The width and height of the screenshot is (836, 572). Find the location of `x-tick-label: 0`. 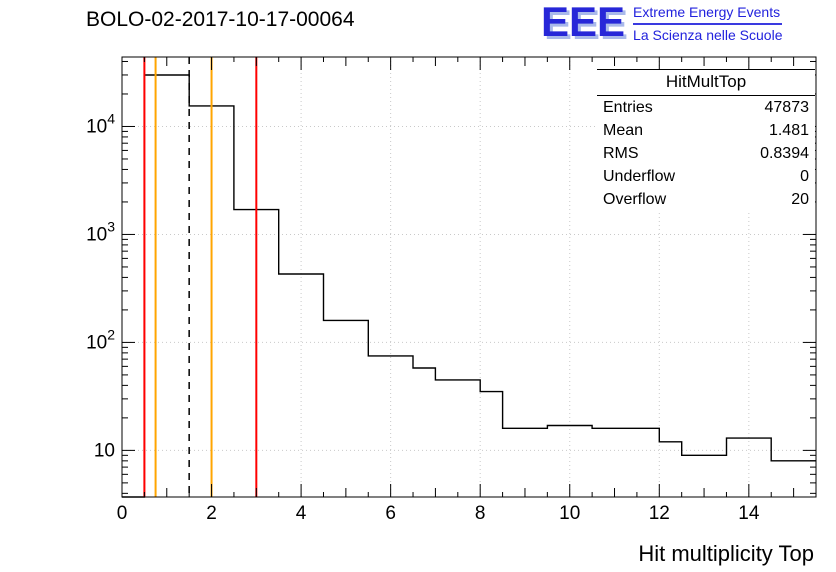

x-tick-label: 0 is located at coordinates (122, 513).